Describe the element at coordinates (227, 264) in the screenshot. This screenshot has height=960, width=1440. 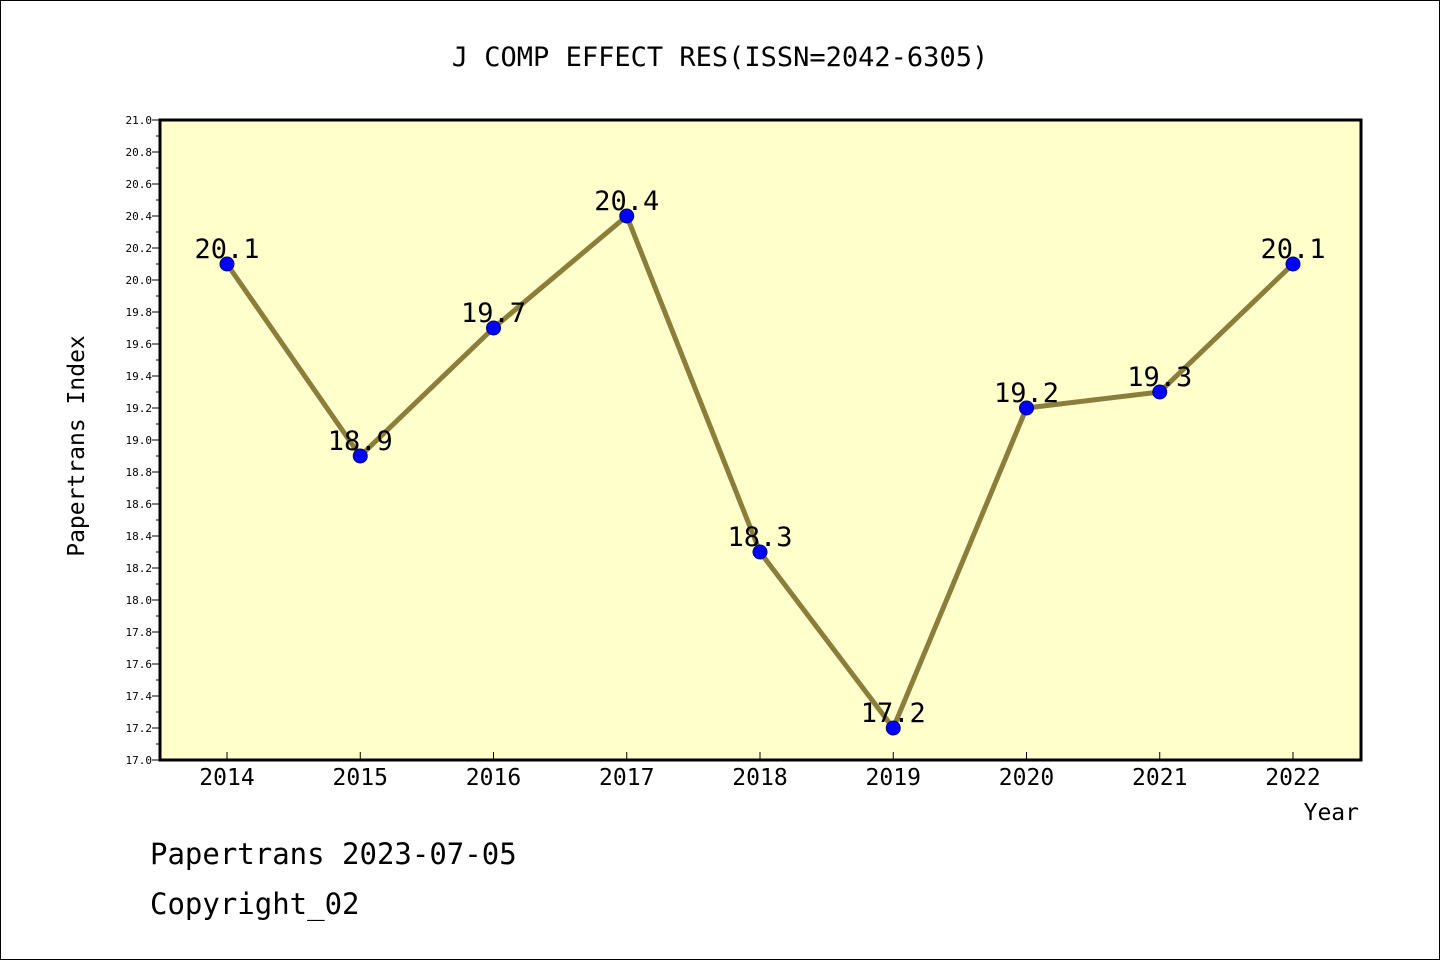
I see `data-point-2014` at that location.